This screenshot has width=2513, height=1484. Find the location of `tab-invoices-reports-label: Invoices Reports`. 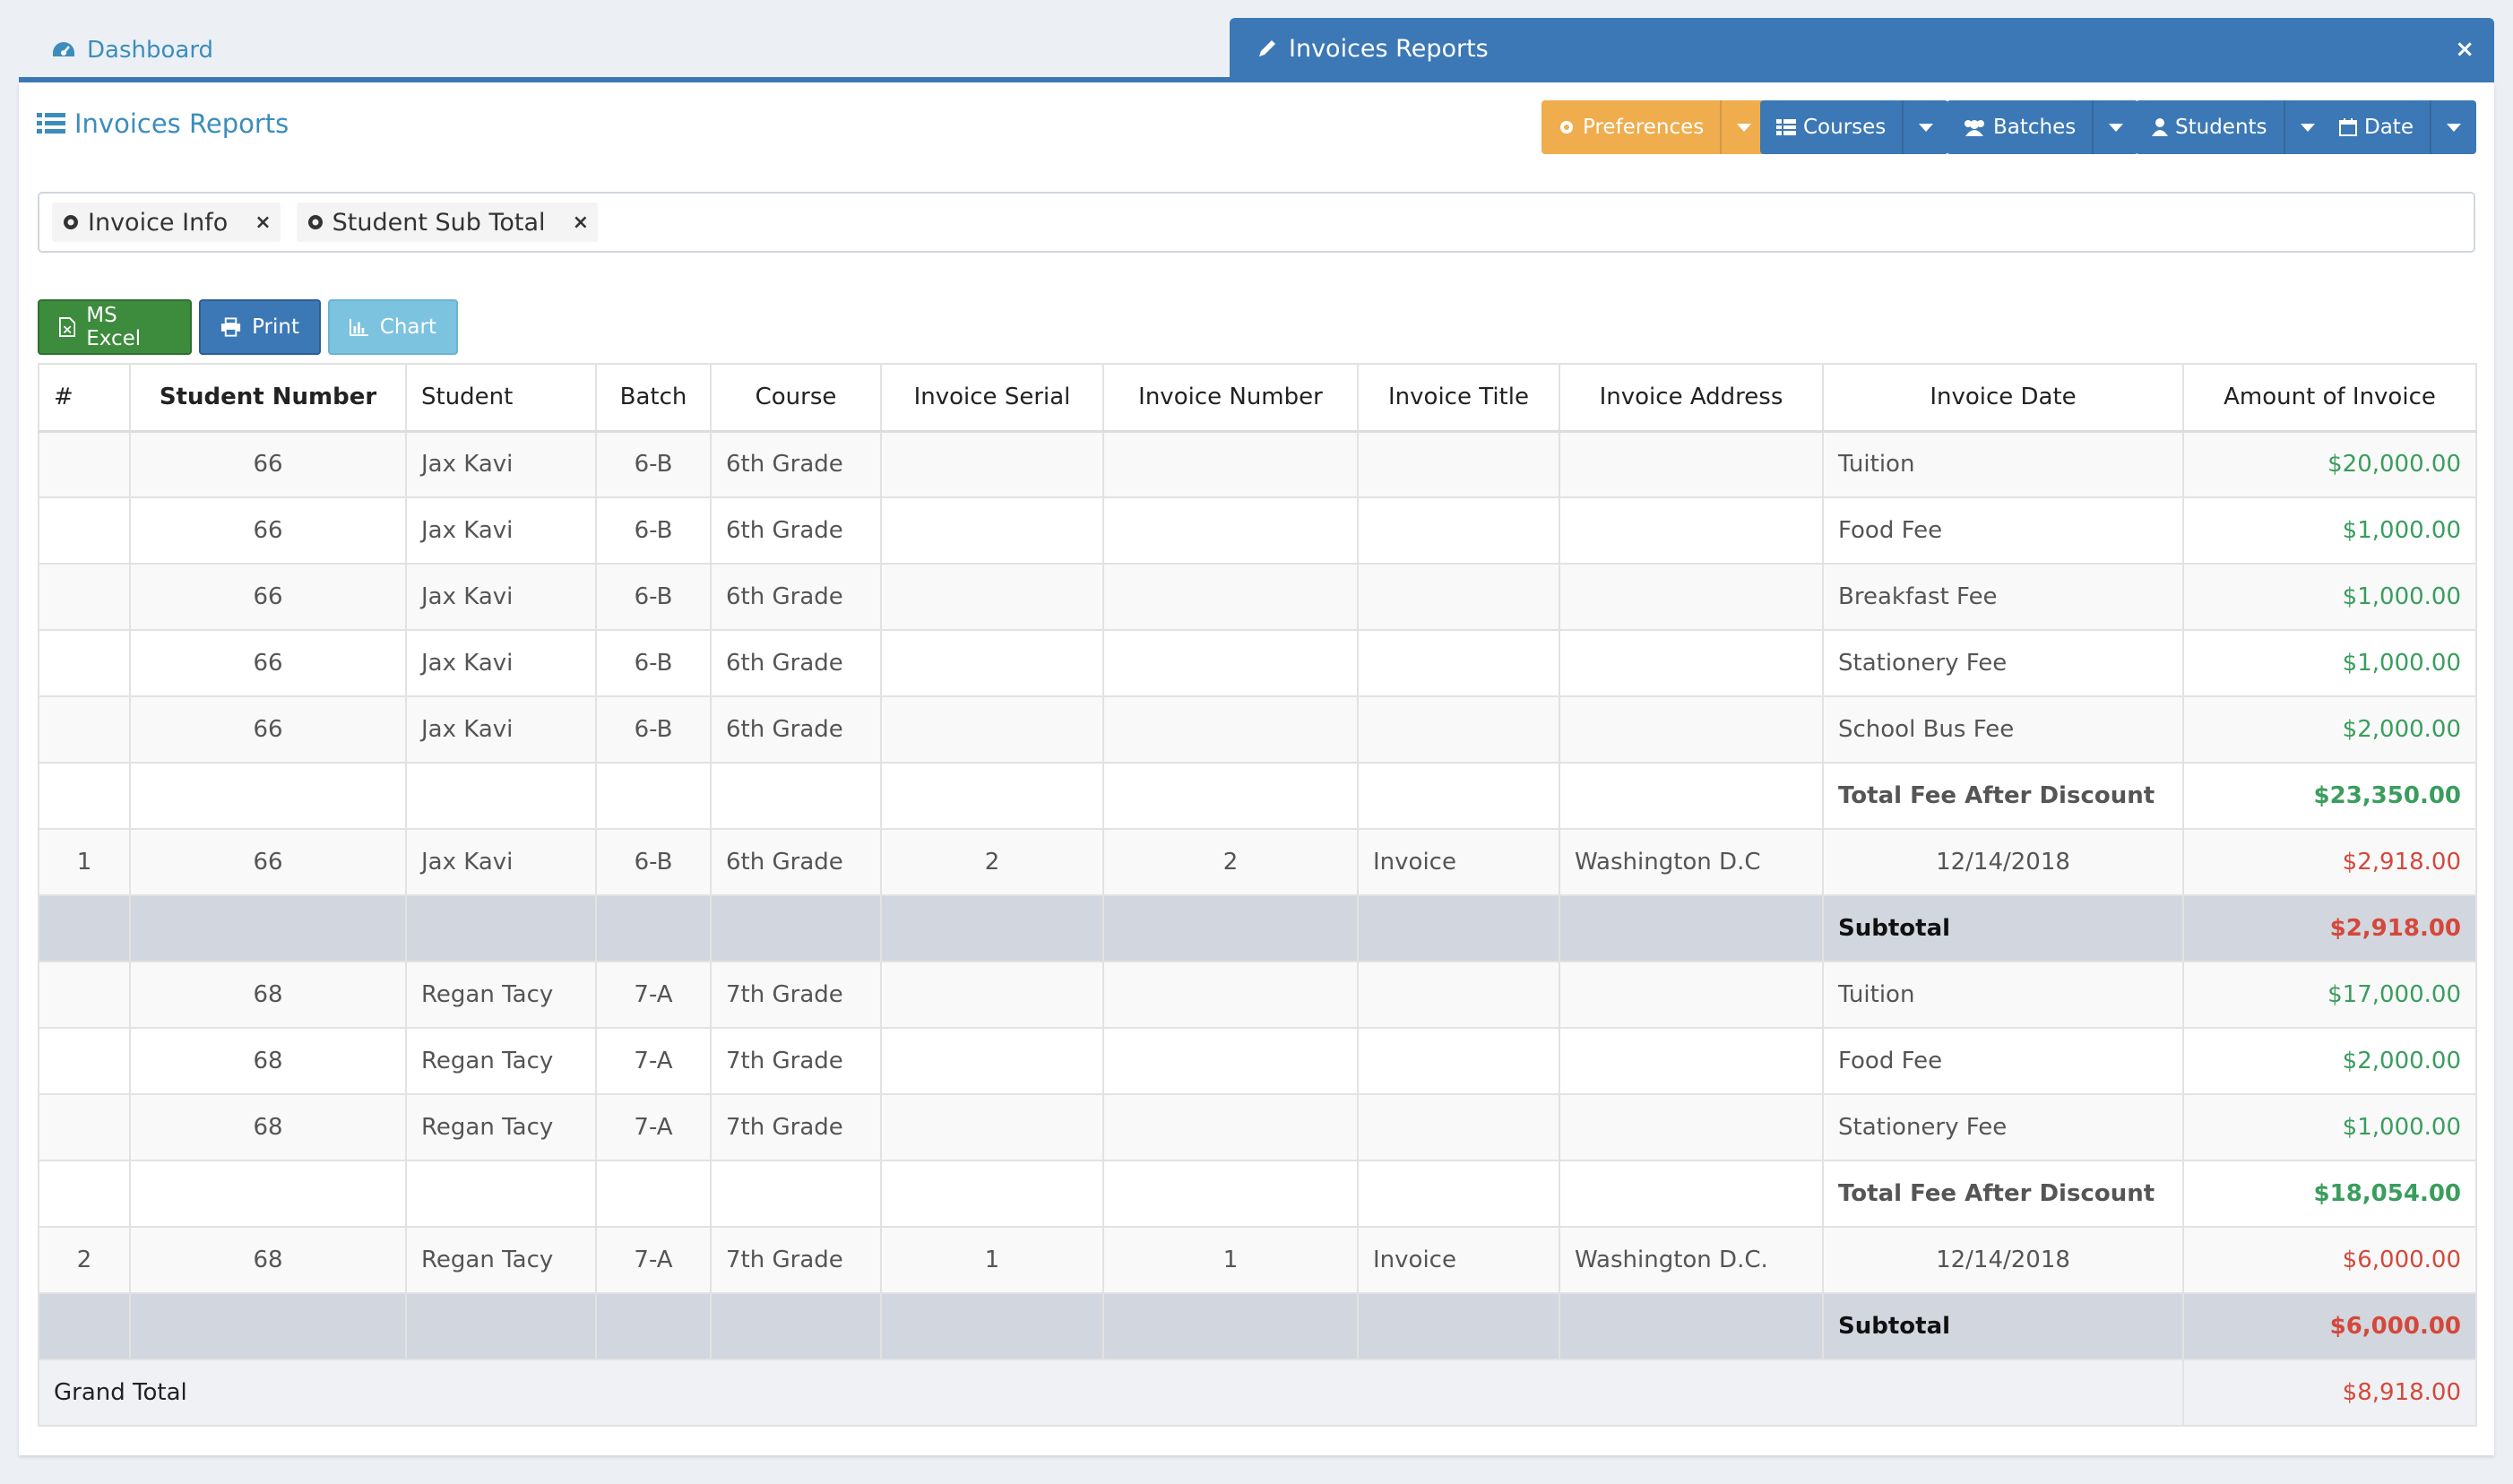

tab-invoices-reports-label: Invoices Reports is located at coordinates (1389, 48).